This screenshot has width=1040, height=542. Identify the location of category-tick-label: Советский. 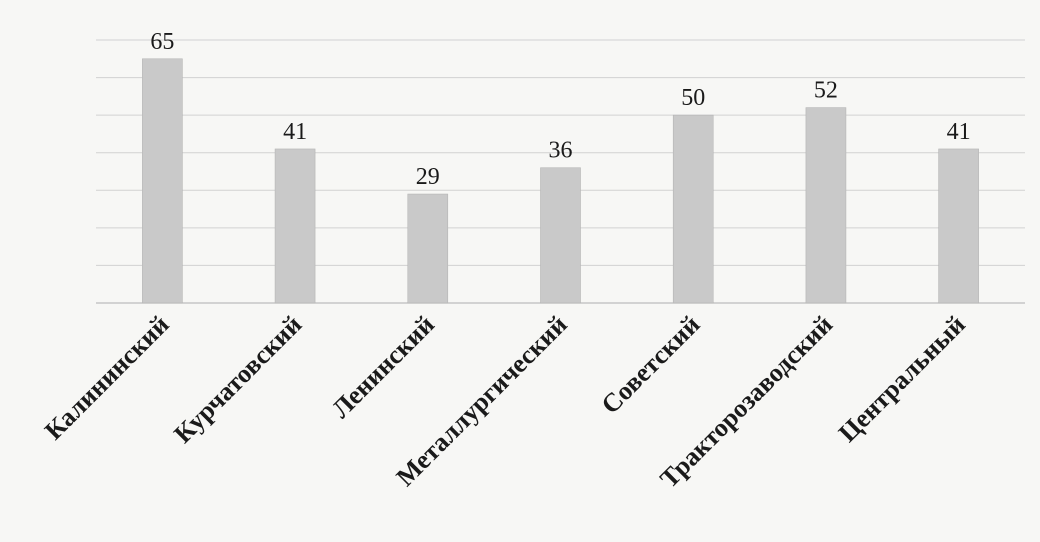
(651, 365).